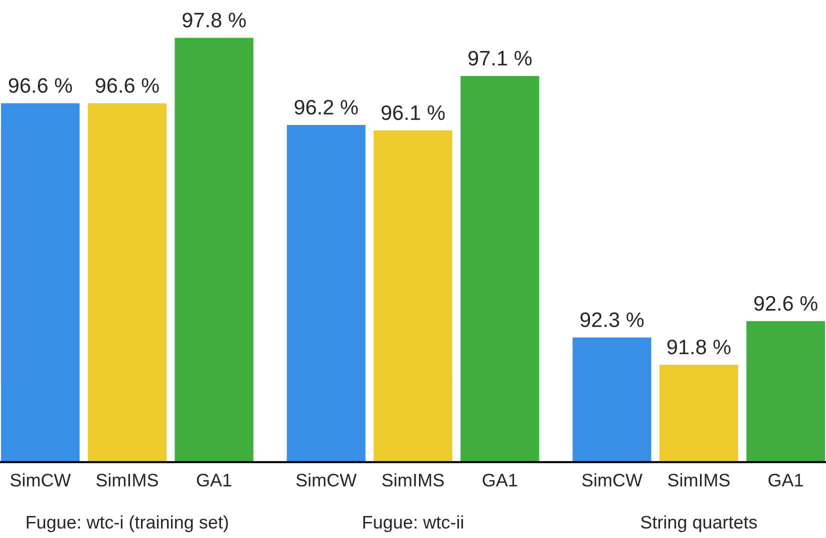 This screenshot has width=826, height=538. I want to click on data-label: 96.2 %, so click(326, 107).